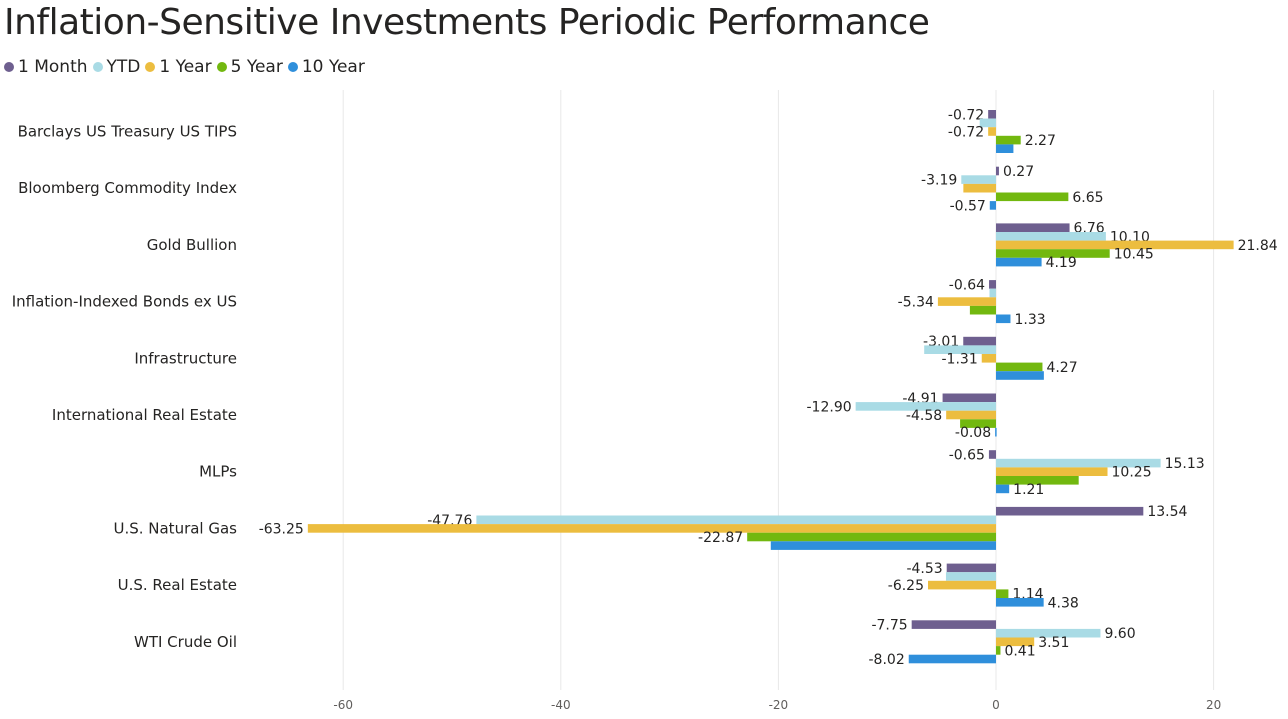 The image size is (1288, 719). I want to click on legend-label-ytd: YTD, so click(123, 67).